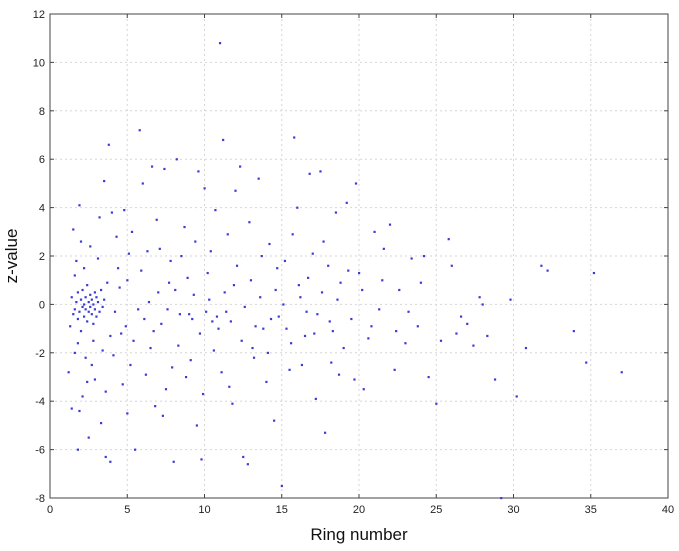  What do you see at coordinates (668, 510) in the screenshot?
I see `x-tick-label: 40` at bounding box center [668, 510].